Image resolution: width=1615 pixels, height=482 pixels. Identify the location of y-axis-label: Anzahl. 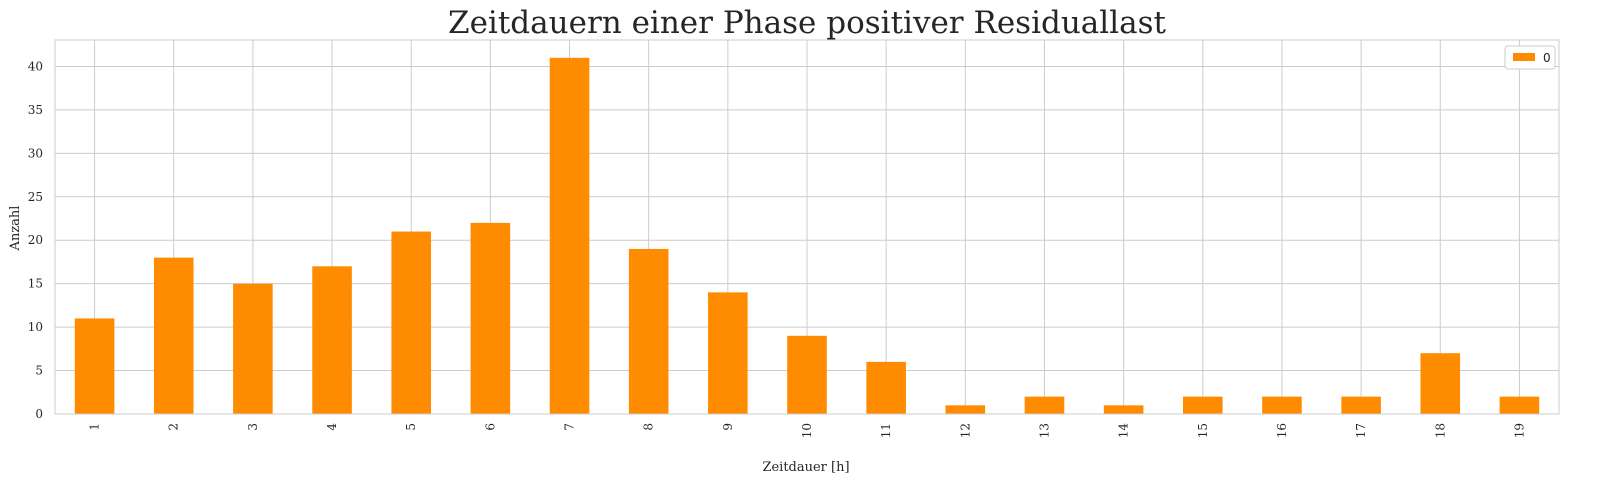
(15, 229).